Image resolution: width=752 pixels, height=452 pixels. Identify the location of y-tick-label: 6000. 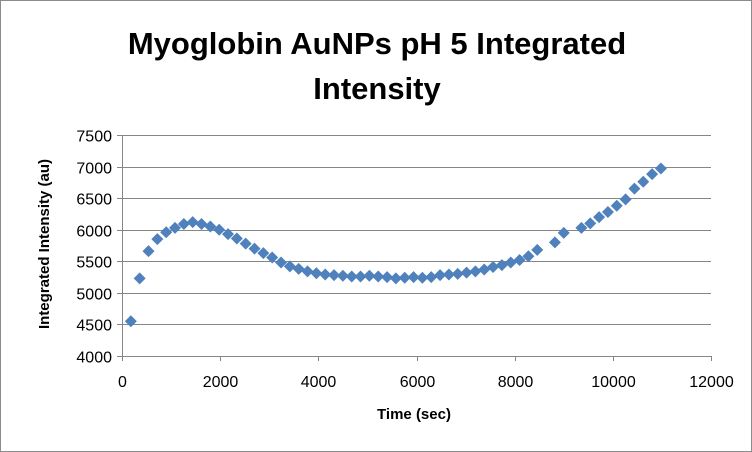
(94, 232).